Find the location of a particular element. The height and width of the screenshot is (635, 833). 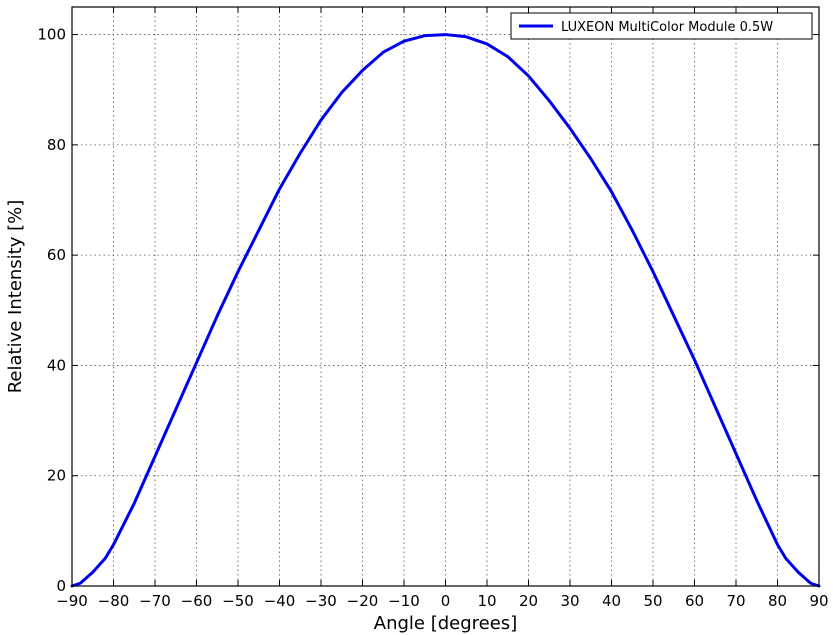

x-tick-label: −50 is located at coordinates (238, 601).